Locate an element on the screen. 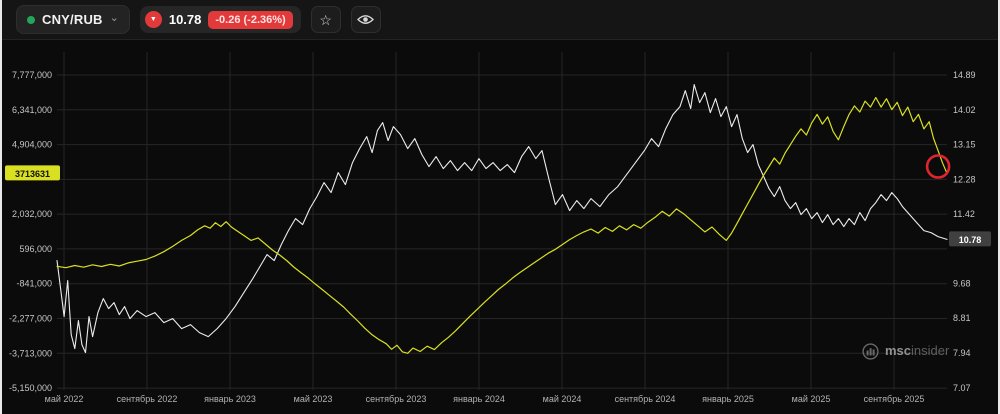 The width and height of the screenshot is (1000, 414). svg-text: сентябрь 2024 is located at coordinates (645, 399).